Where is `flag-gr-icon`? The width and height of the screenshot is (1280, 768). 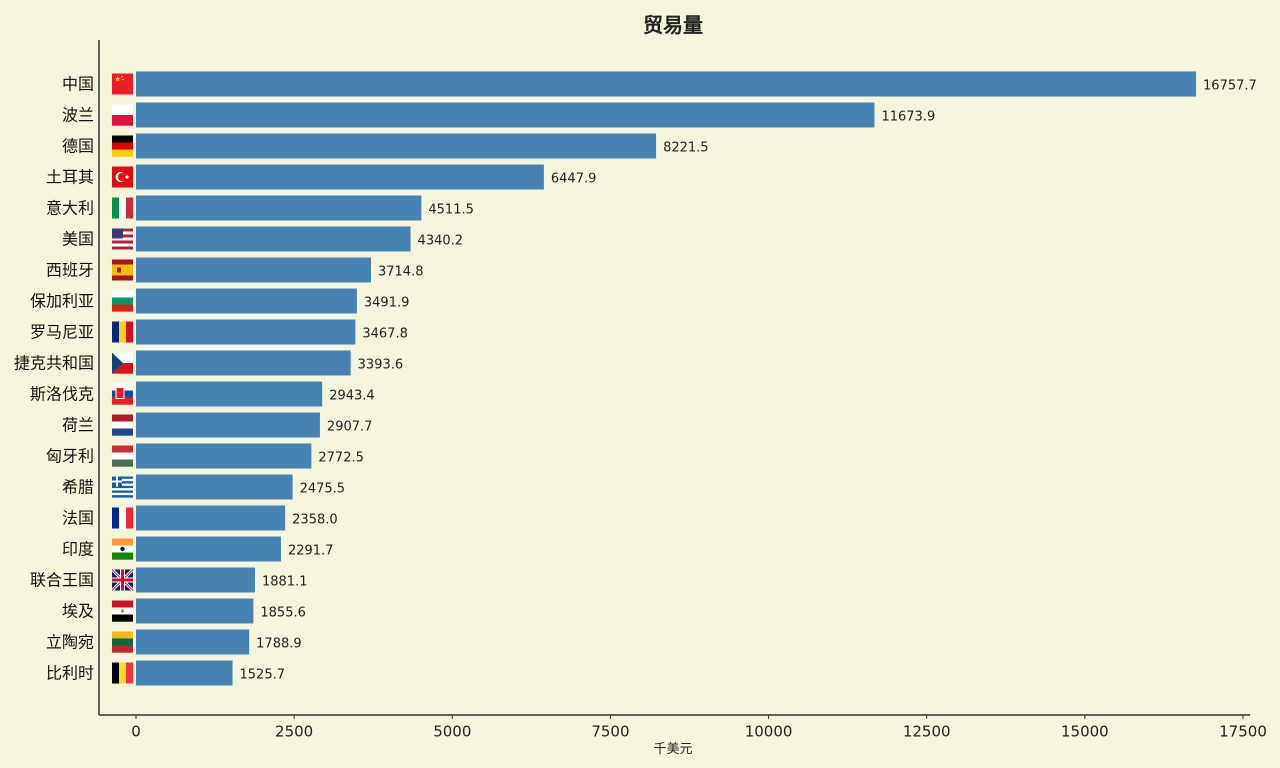
flag-gr-icon is located at coordinates (122, 487).